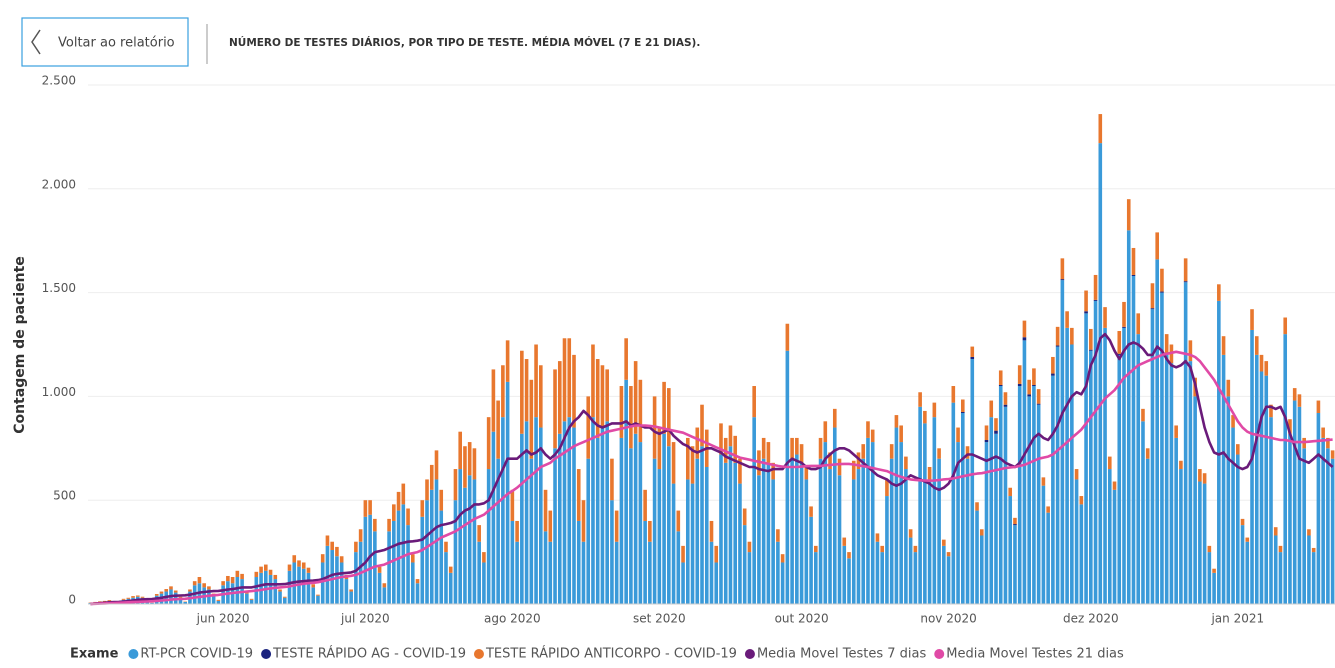 The image size is (1335, 668). I want to click on x-tick-label: set 2020, so click(659, 619).